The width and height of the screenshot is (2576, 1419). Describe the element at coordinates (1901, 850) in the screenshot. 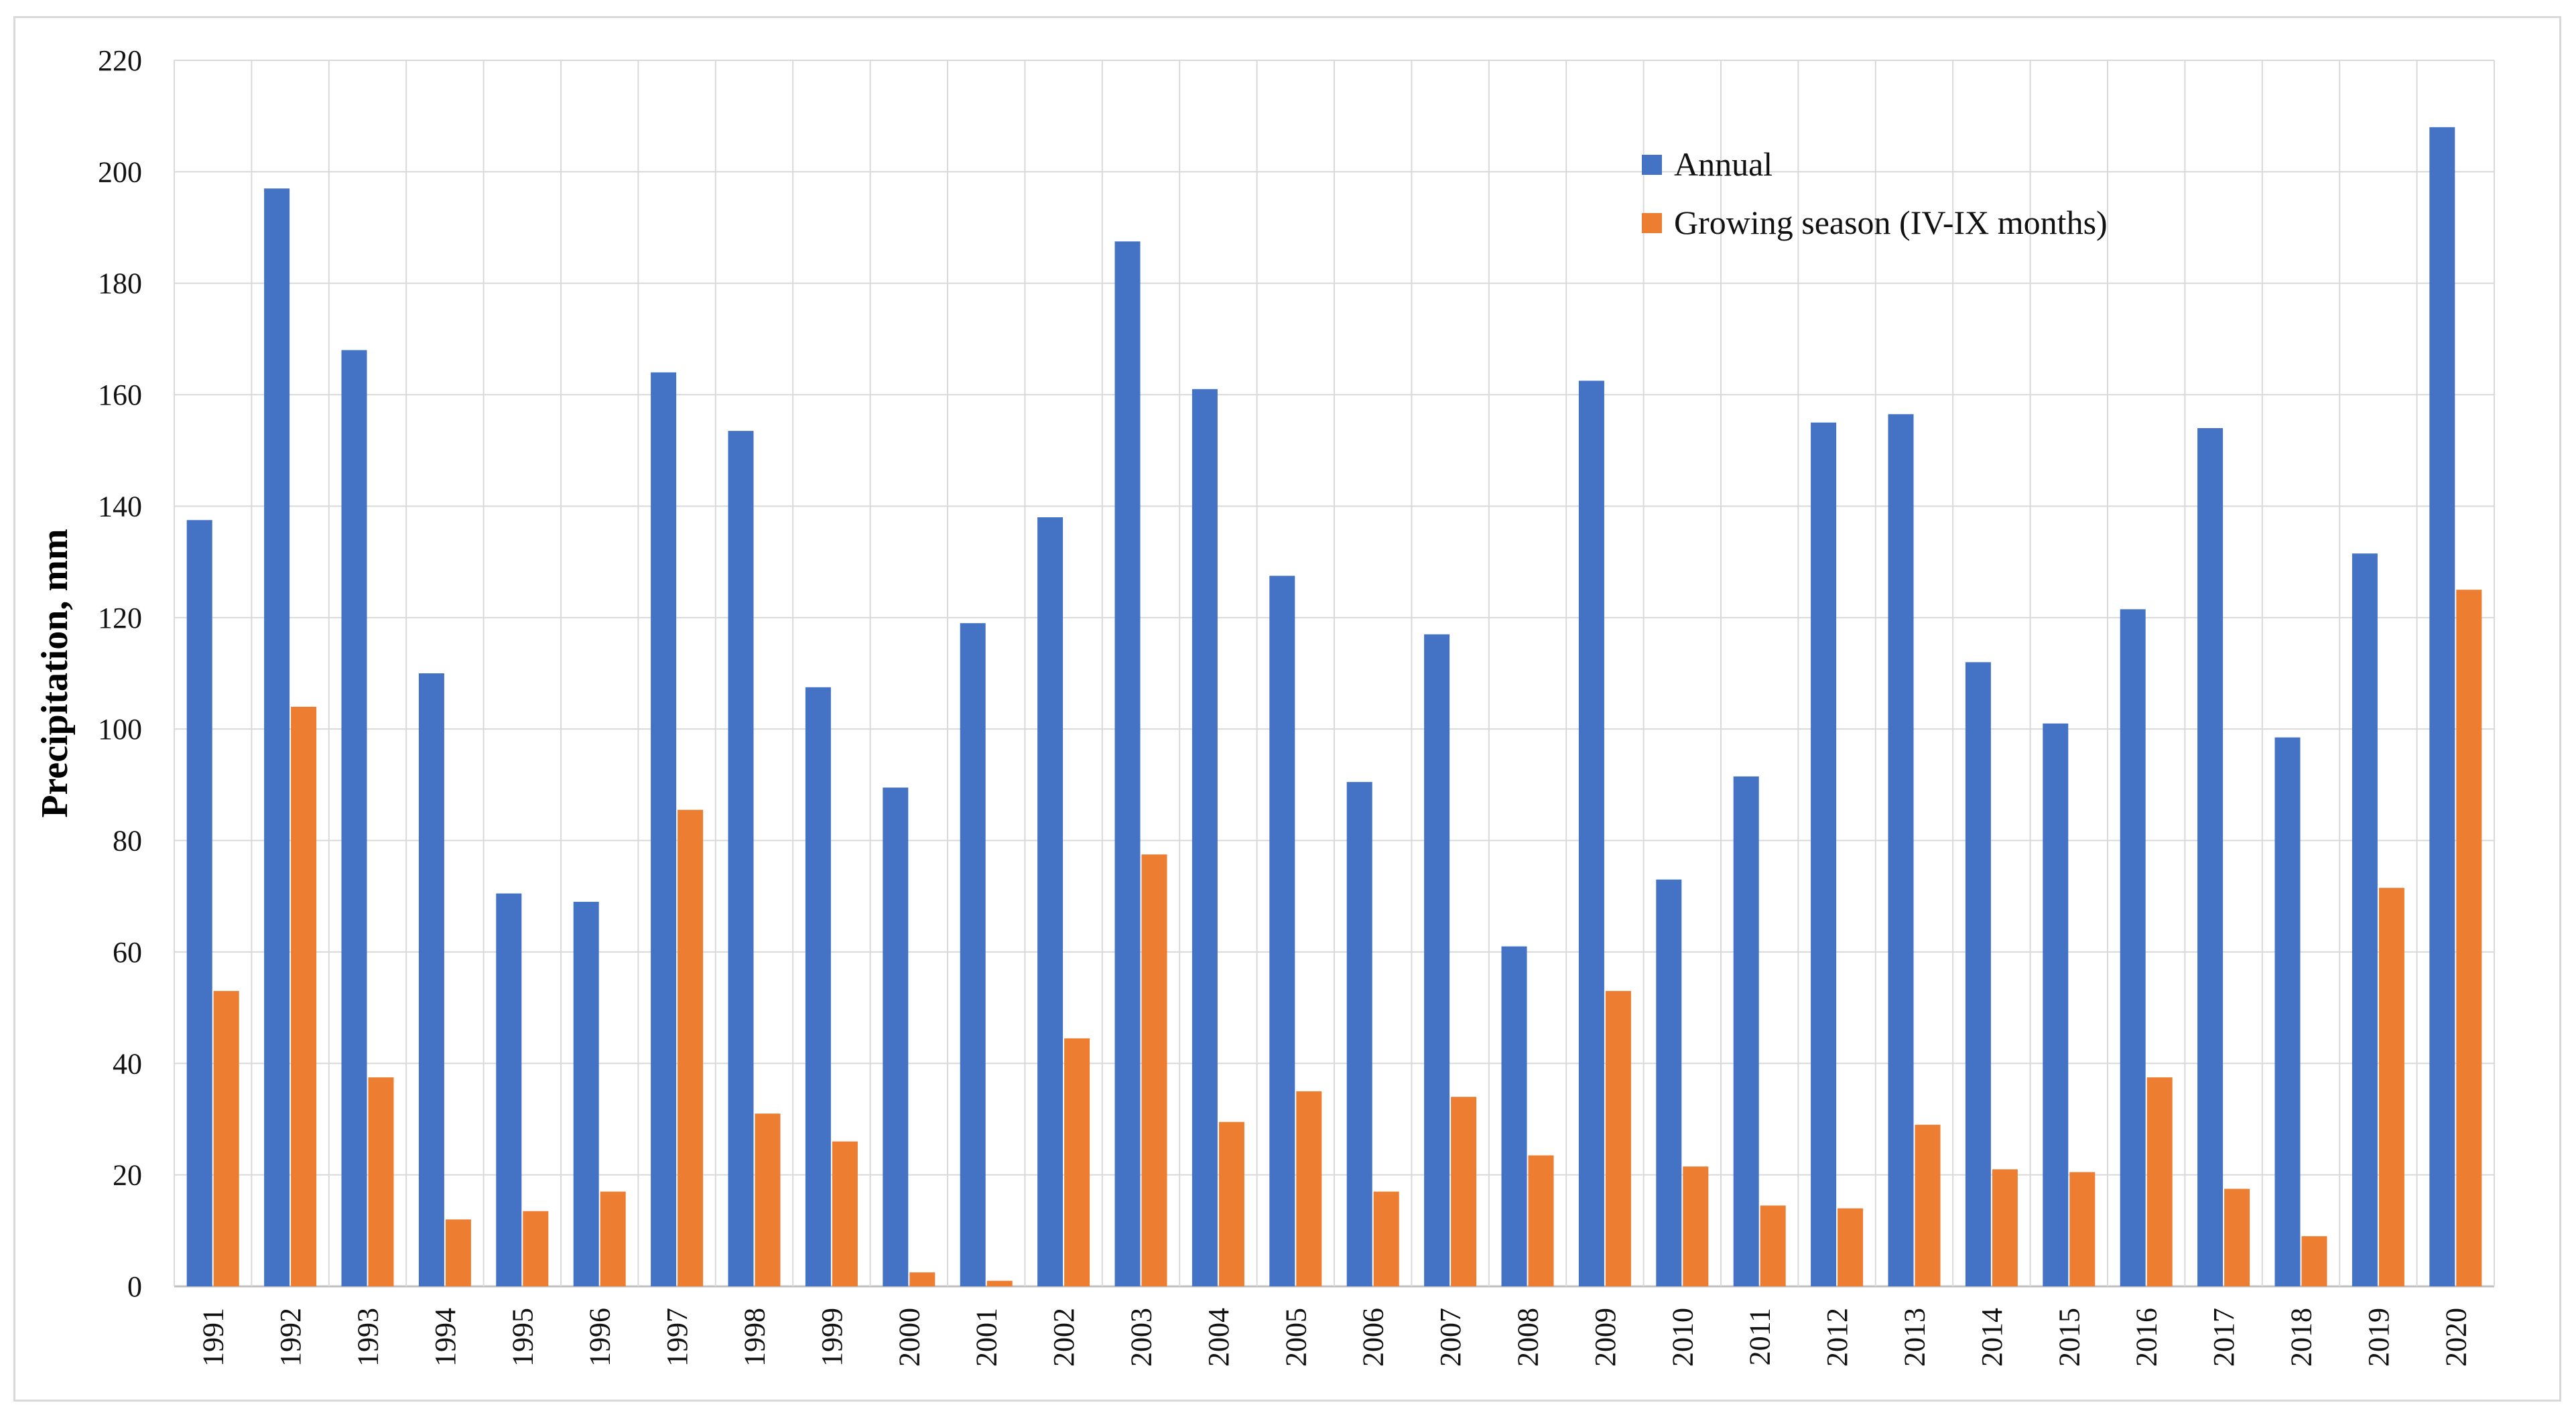

I see `bar-annual-2013` at that location.